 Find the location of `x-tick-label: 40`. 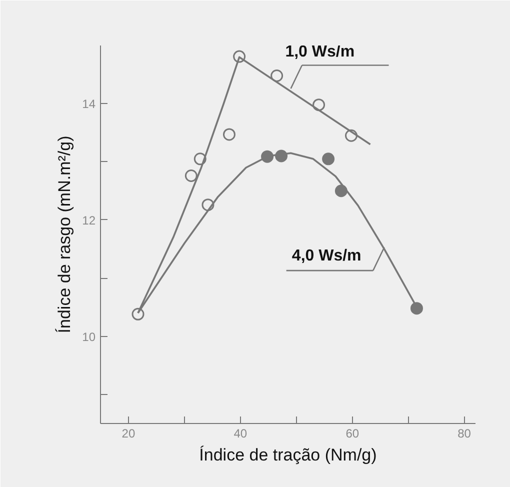

x-tick-label: 40 is located at coordinates (241, 433).